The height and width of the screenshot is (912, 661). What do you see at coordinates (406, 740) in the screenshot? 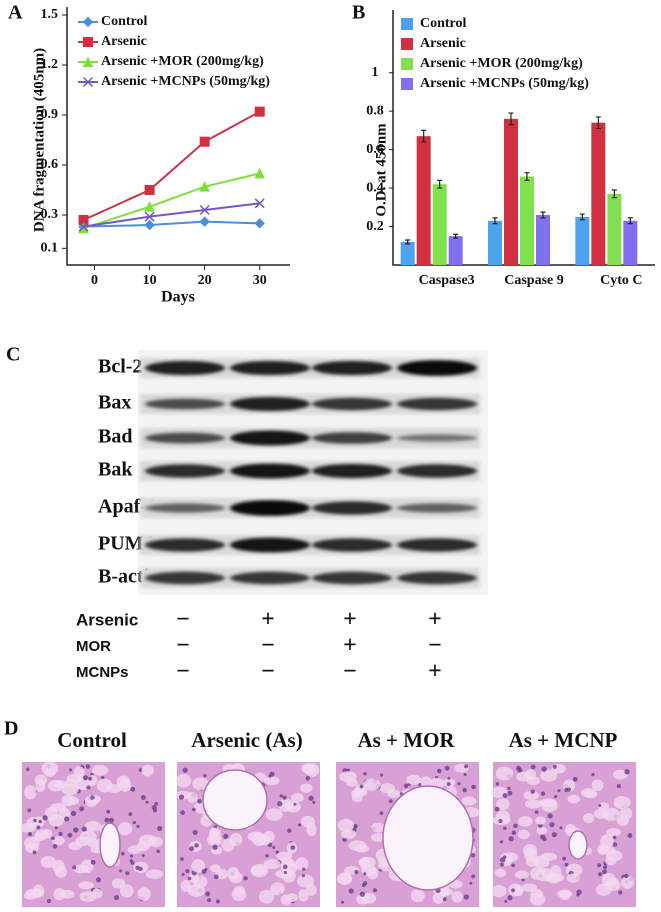
I see `image-title: As + MOR` at bounding box center [406, 740].